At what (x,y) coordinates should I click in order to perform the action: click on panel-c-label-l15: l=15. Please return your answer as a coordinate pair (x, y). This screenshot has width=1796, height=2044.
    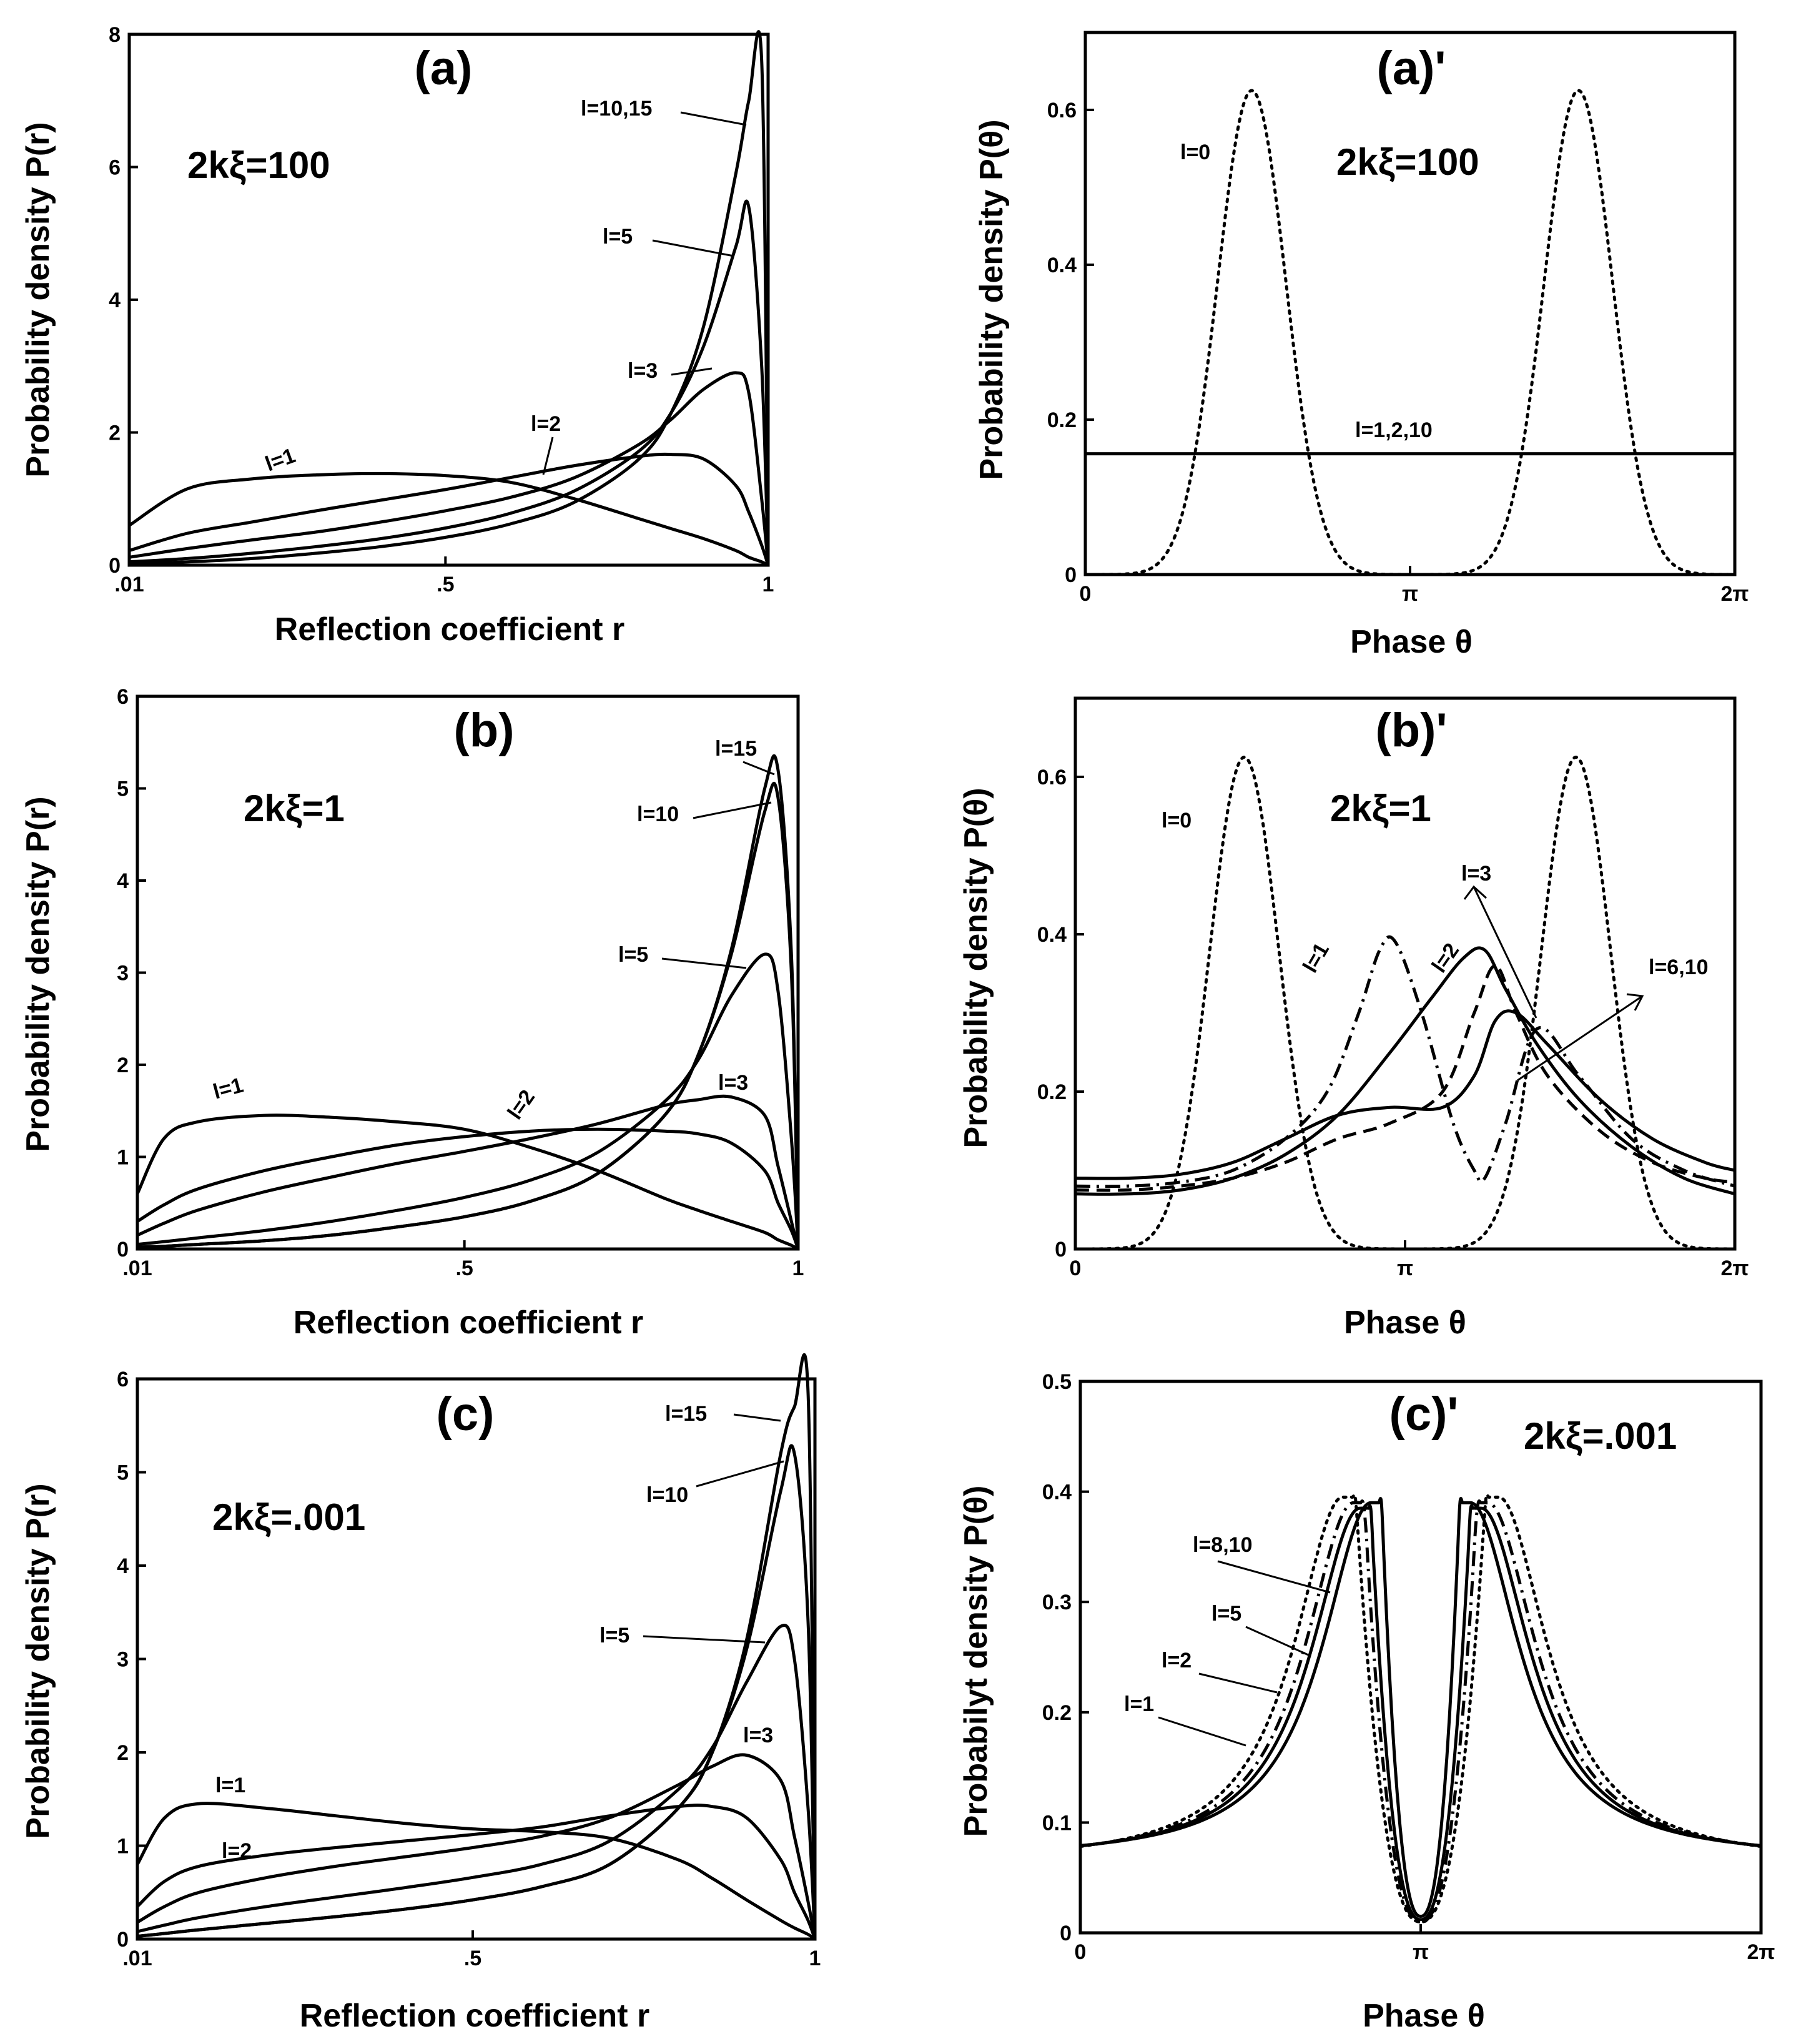
    Looking at the image, I should click on (686, 1414).